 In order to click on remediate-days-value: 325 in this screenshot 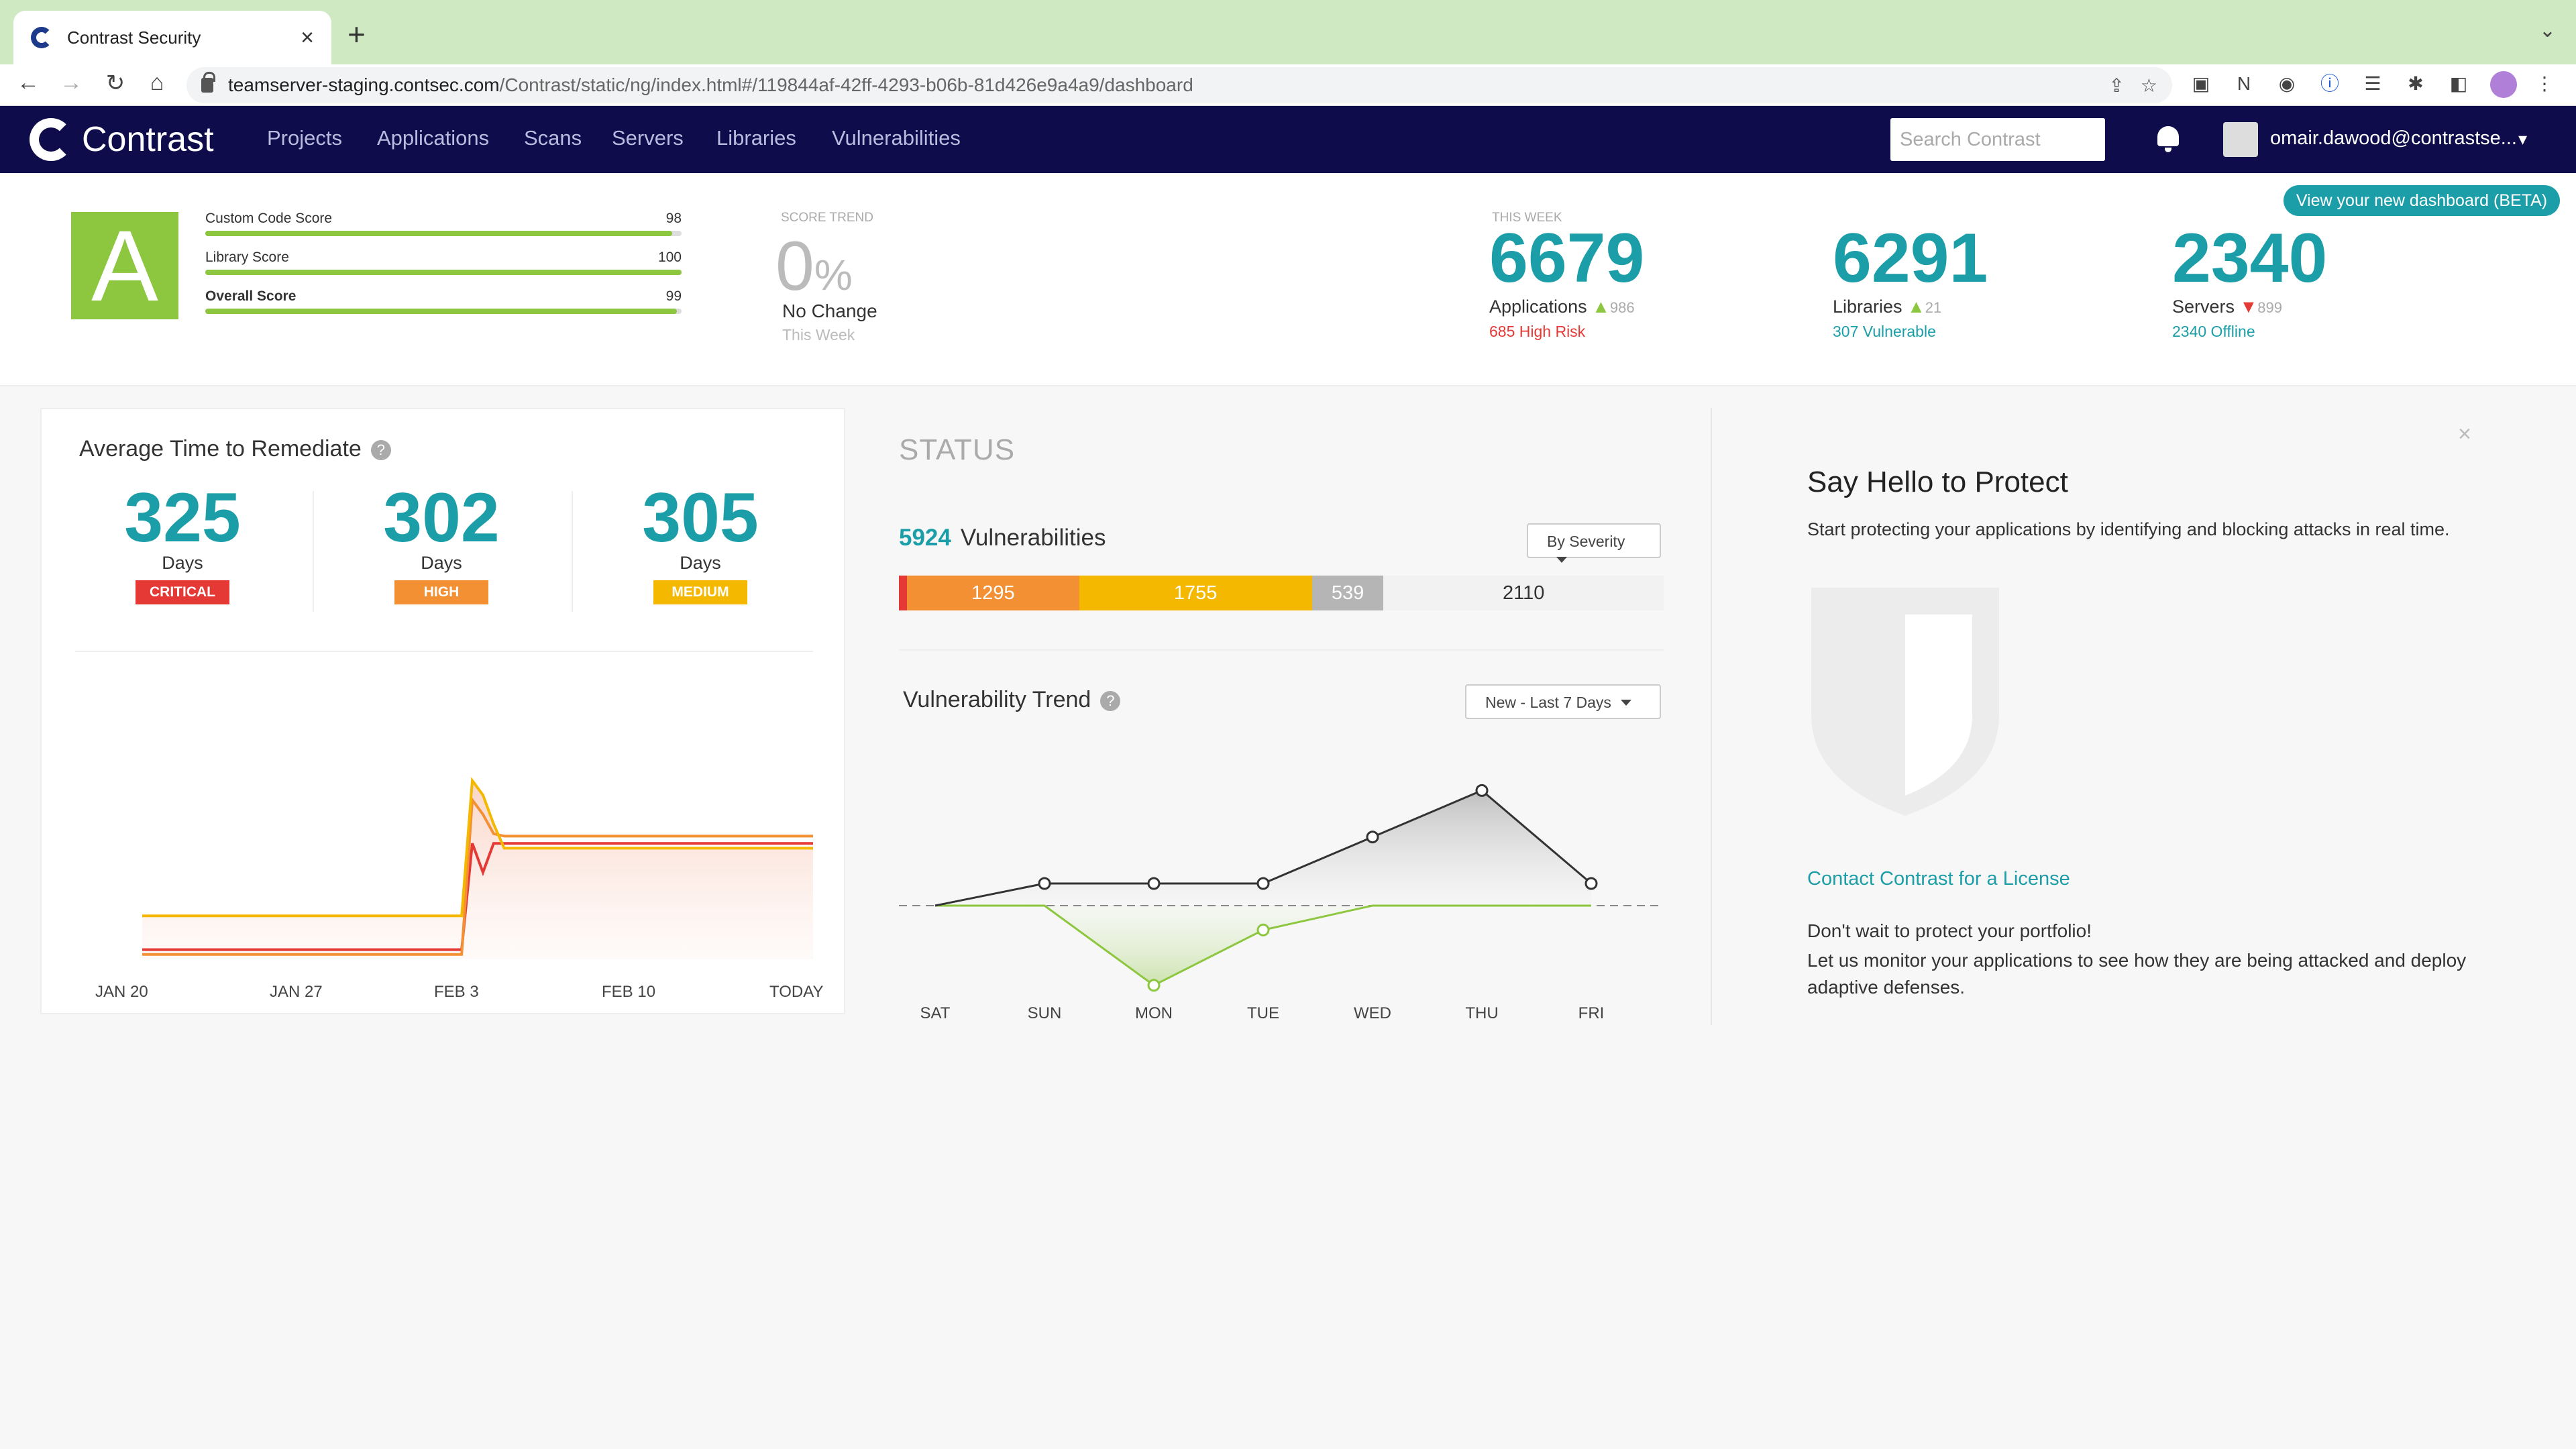, I will do `click(182, 518)`.